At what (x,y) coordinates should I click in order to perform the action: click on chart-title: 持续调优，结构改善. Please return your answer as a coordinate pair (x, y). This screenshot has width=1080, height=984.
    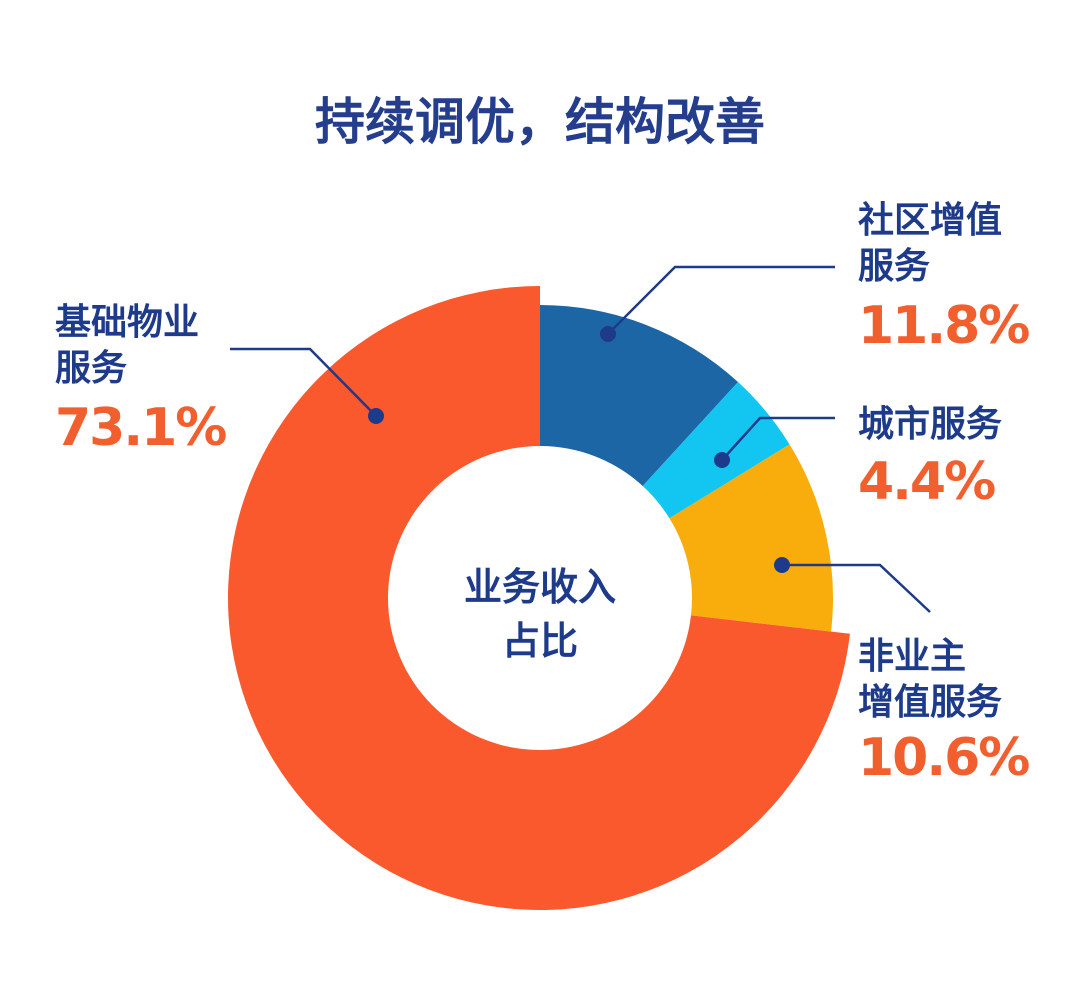
    Looking at the image, I should click on (540, 122).